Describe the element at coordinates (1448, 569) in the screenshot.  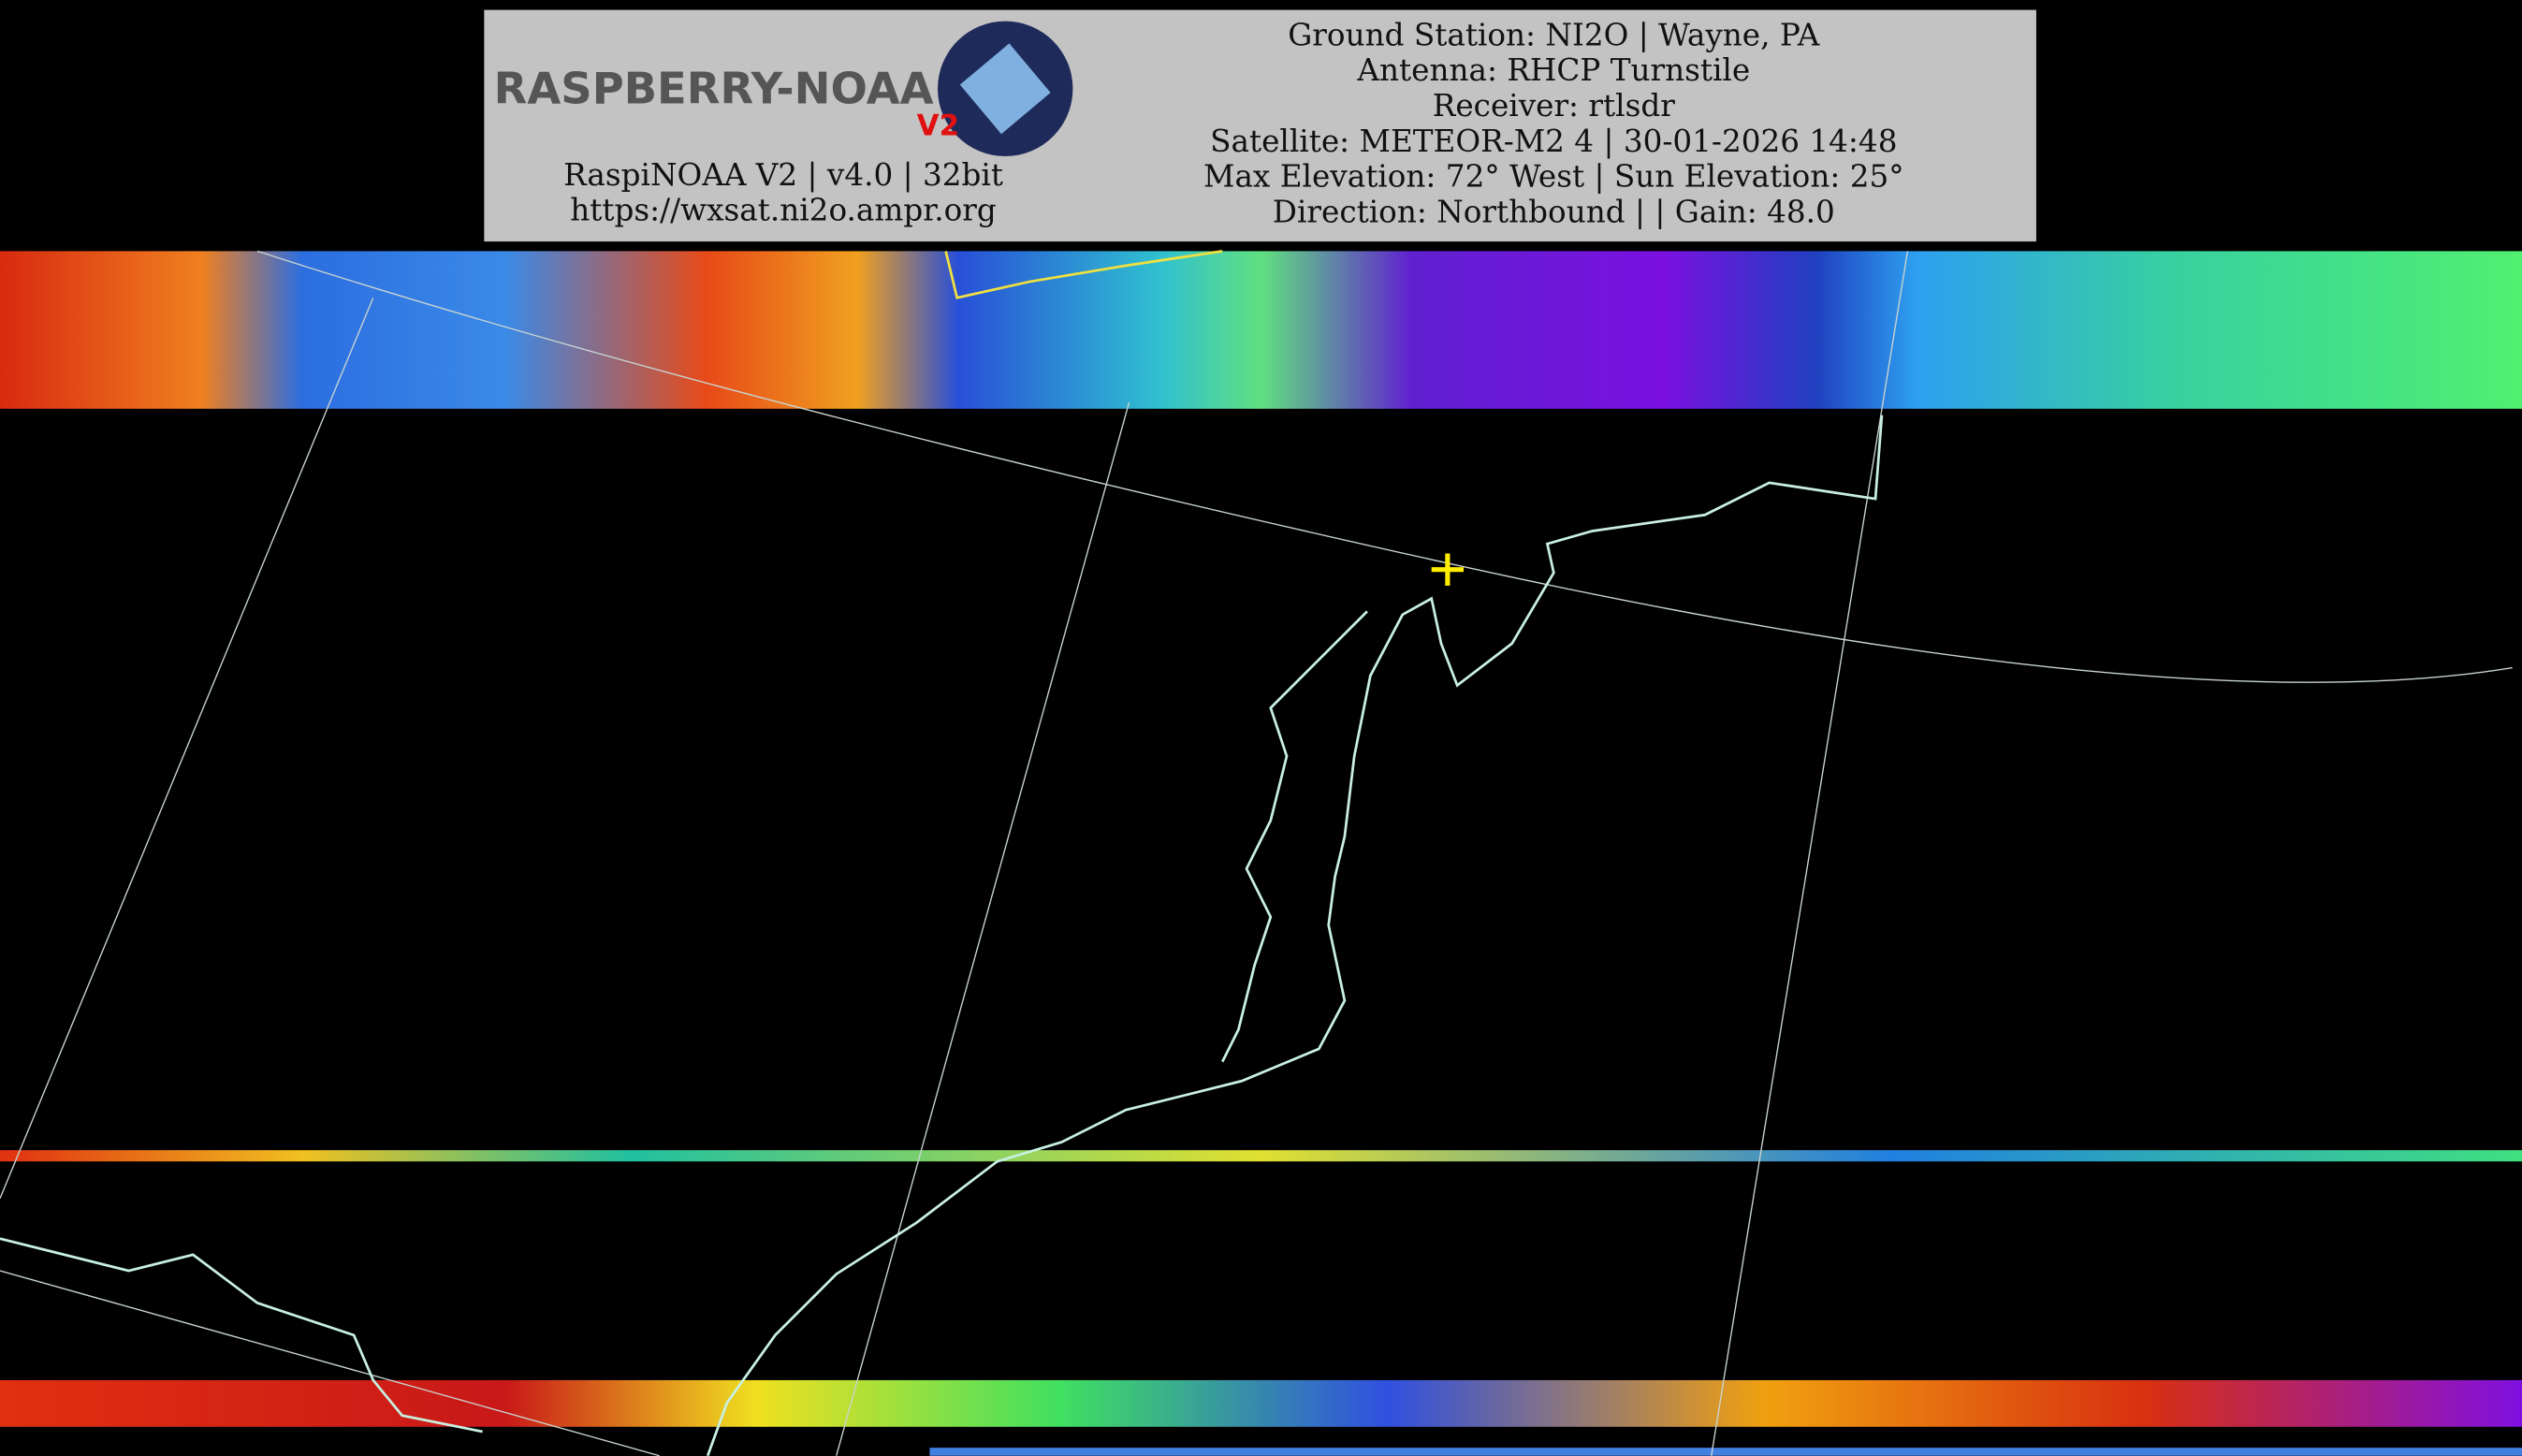
I see `station-marker` at that location.